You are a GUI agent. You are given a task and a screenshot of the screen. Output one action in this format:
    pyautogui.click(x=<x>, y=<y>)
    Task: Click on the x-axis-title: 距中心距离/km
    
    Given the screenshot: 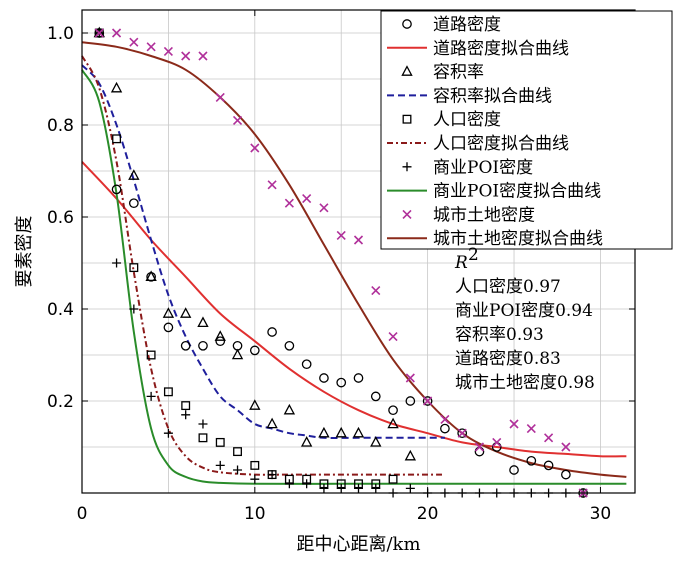 What is the action you would take?
    pyautogui.click(x=358, y=544)
    